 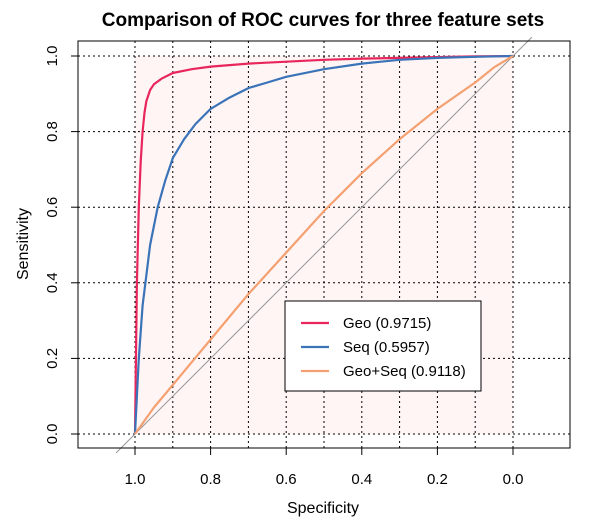 I want to click on x-tick-label: 0.8, so click(x=210, y=479).